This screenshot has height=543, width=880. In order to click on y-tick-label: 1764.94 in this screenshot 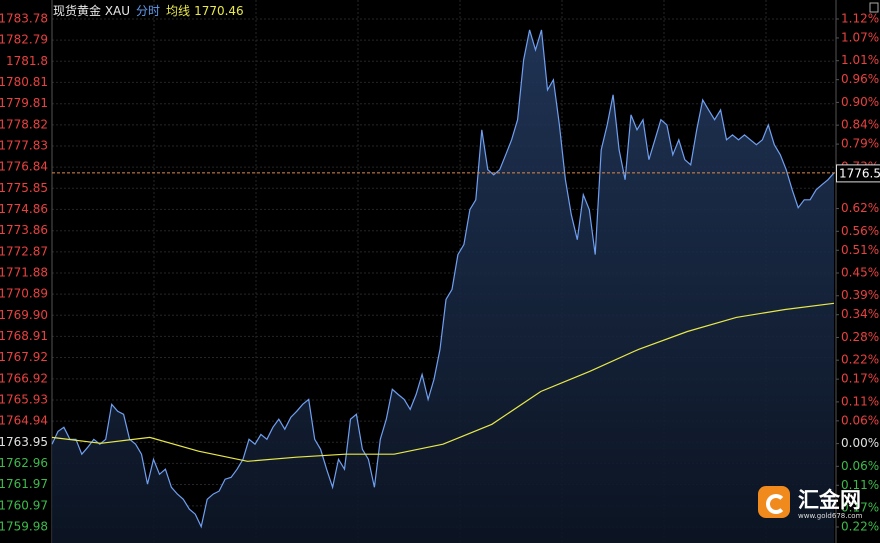, I will do `click(24, 421)`.